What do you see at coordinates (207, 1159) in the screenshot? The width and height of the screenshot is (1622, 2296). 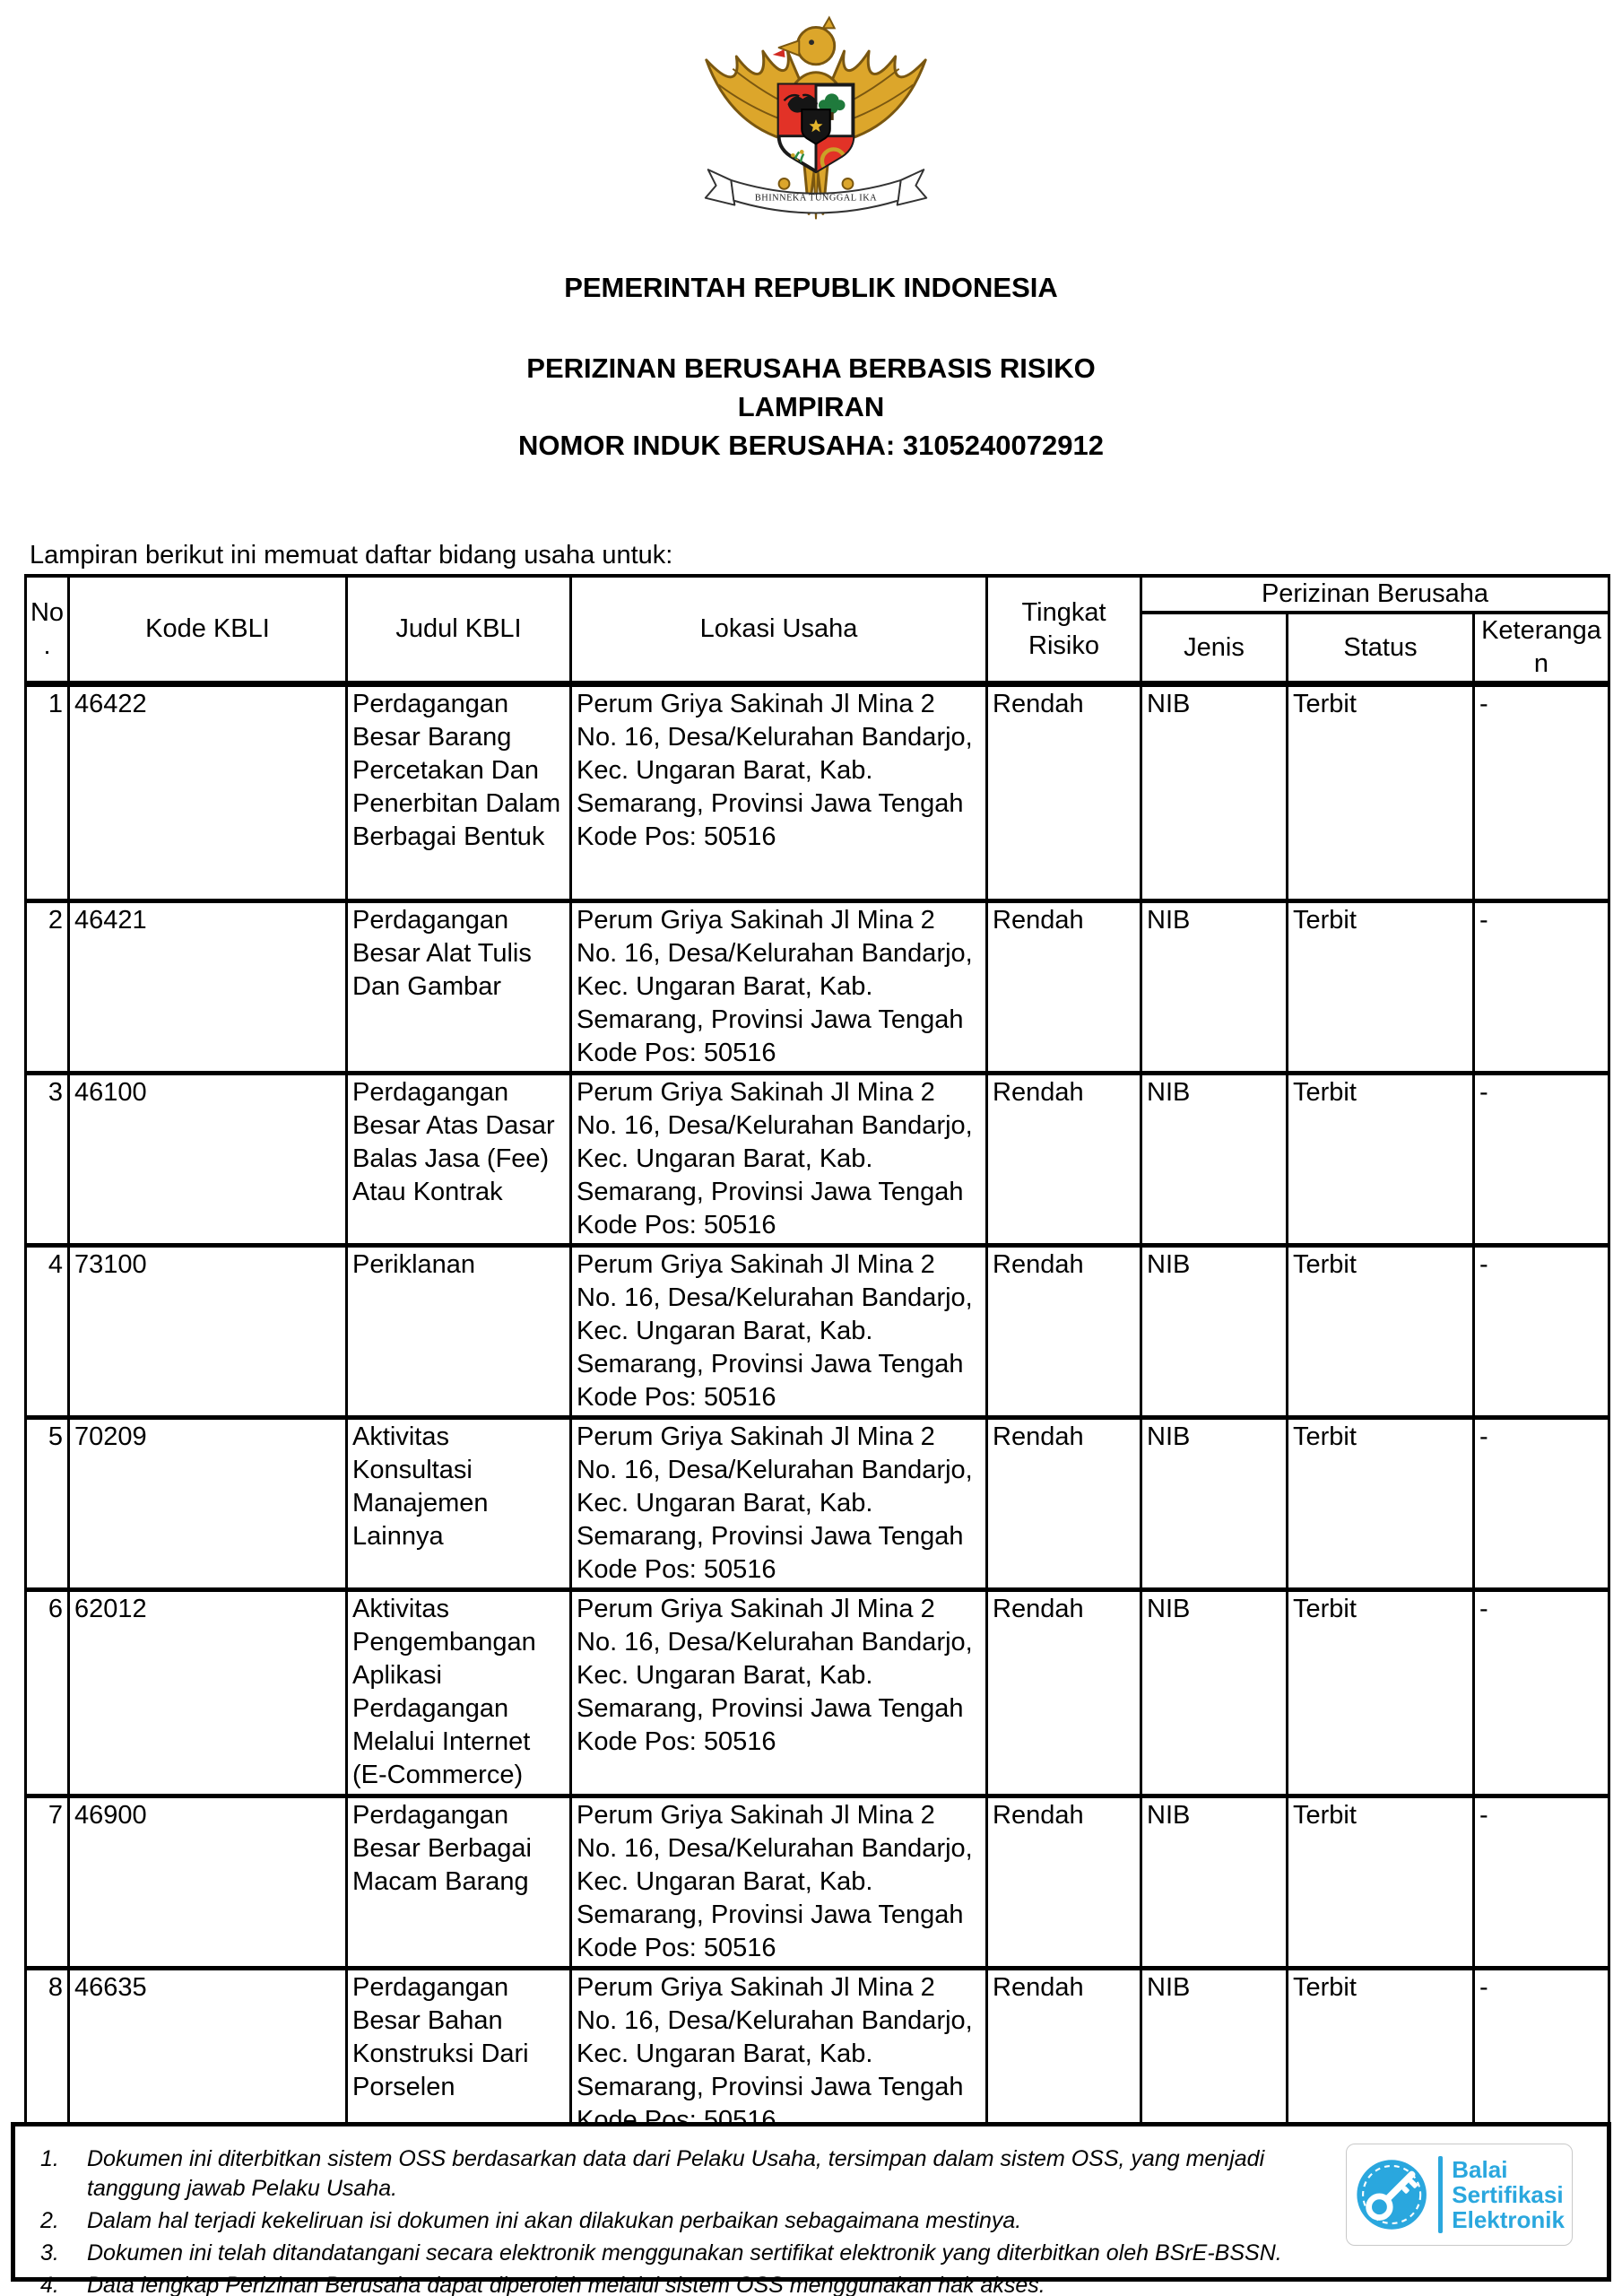 I see `cell-kode-kbli: 46100` at bounding box center [207, 1159].